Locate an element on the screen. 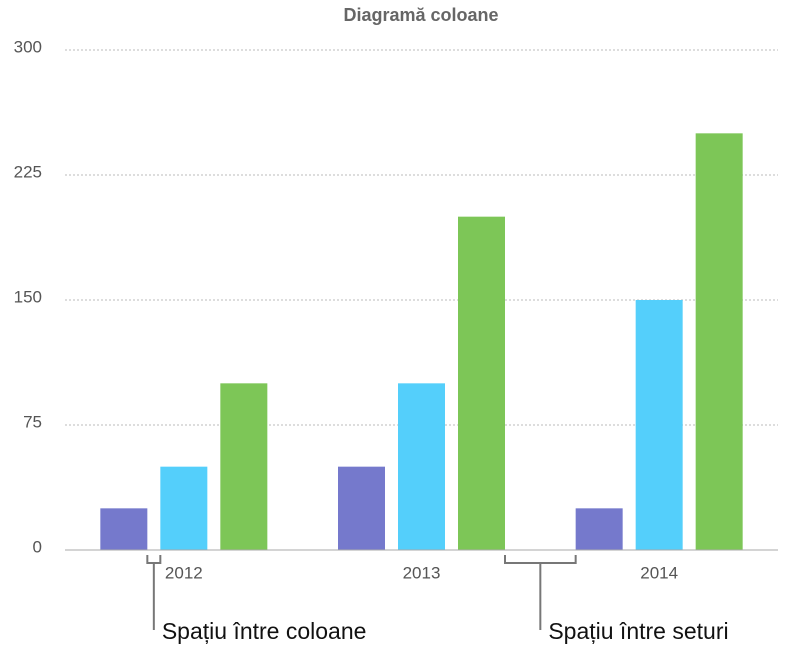 This screenshot has width=793, height=654. y-tick-label: 75 is located at coordinates (32, 421).